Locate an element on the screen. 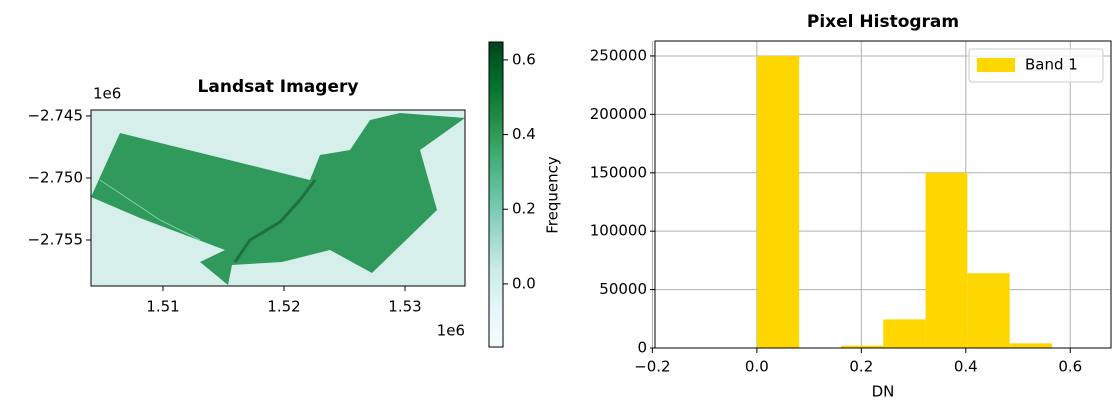 This screenshot has height=401, width=1113. y-tick-label: −2.755 is located at coordinates (55, 239).